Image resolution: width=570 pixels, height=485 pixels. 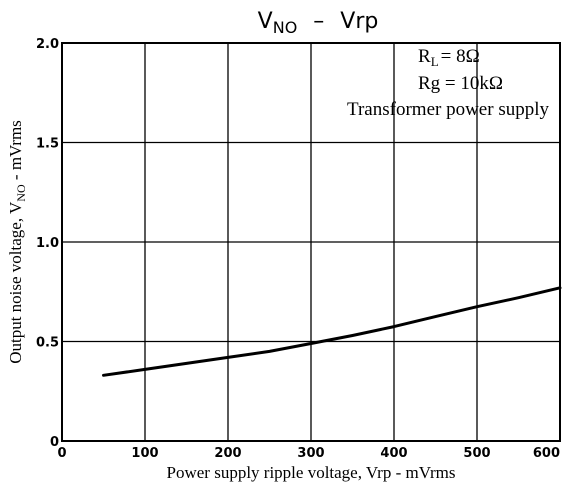 I want to click on chart-title: VNO – Vrp, so click(x=318, y=23).